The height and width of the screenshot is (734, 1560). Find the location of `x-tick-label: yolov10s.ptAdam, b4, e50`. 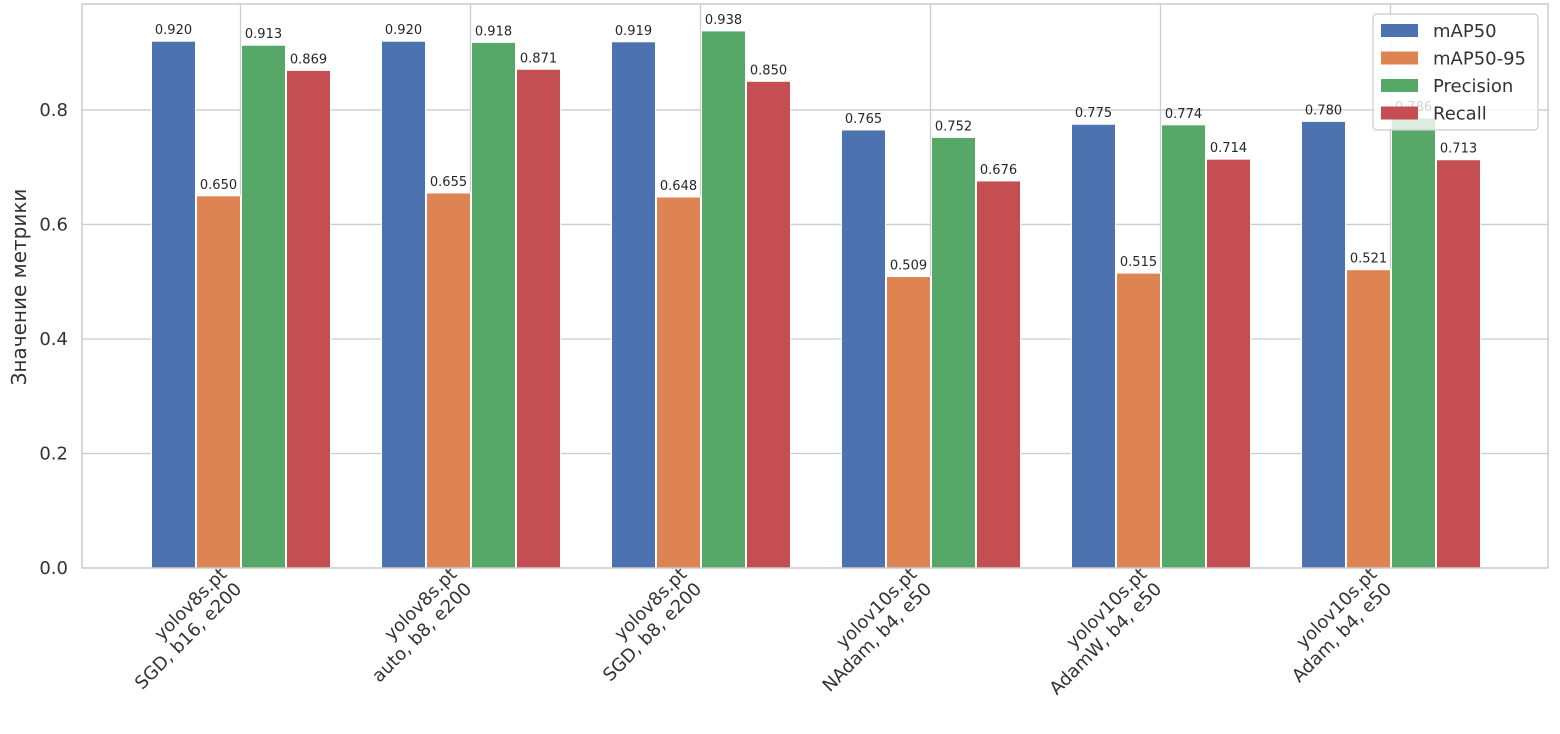

x-tick-label: yolov10s.ptAdam, b4, e50 is located at coordinates (1334, 625).